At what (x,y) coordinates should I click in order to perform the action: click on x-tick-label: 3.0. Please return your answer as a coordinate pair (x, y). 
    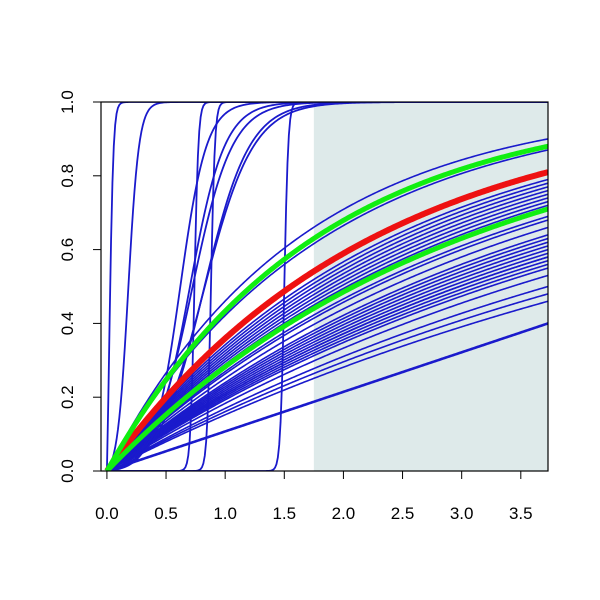
    Looking at the image, I should click on (462, 513).